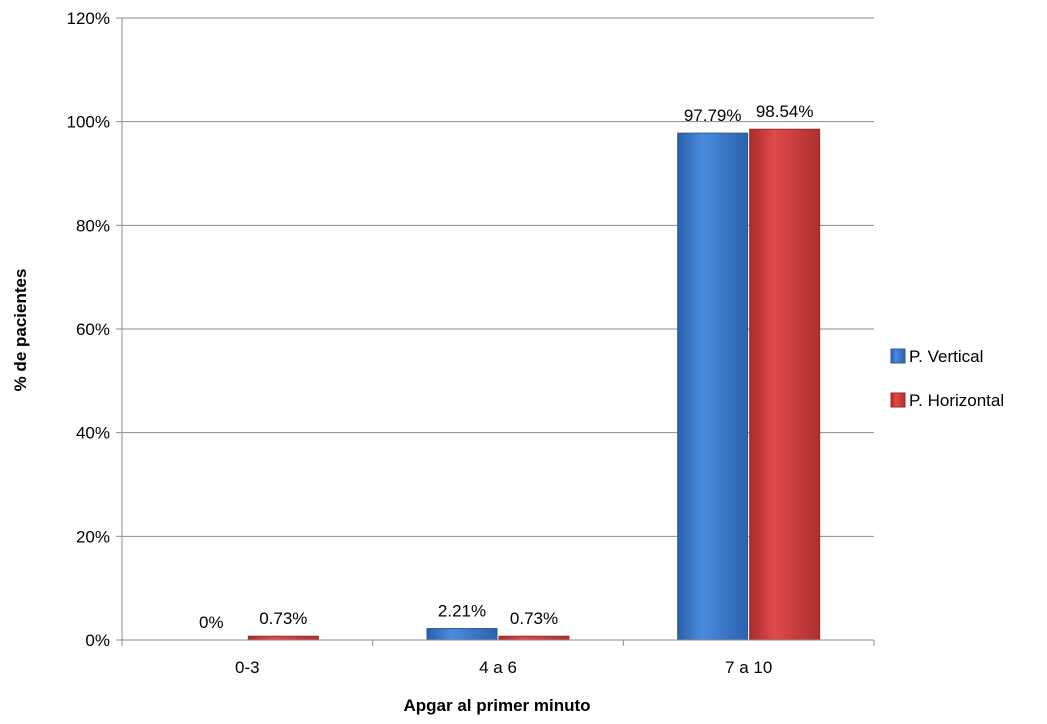  What do you see at coordinates (93, 536) in the screenshot?
I see `y-tick-label: 20%` at bounding box center [93, 536].